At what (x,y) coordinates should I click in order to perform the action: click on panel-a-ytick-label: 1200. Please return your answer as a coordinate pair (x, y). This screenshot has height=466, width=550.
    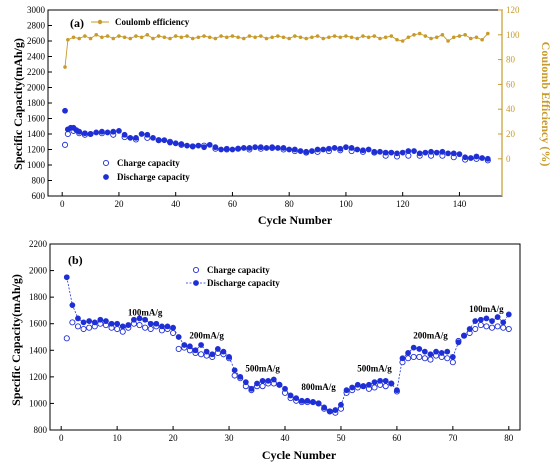
    Looking at the image, I should click on (36, 150).